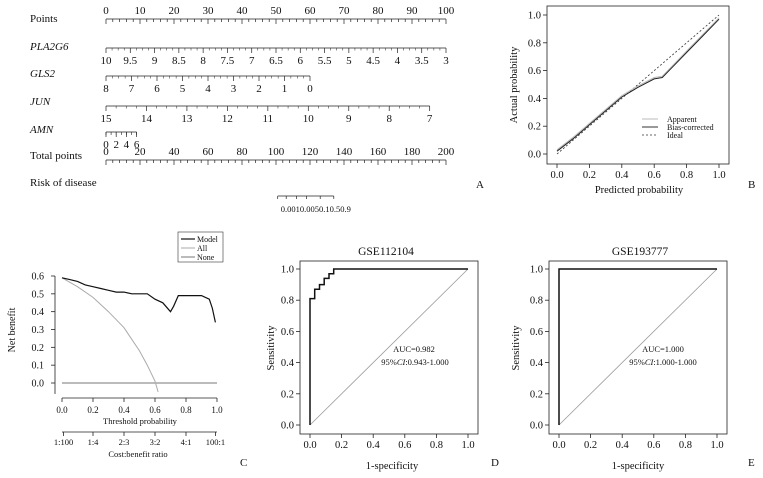 This screenshot has width=763, height=478. Describe the element at coordinates (140, 421) in the screenshot. I see `dca-x-label: Threshold probability` at that location.